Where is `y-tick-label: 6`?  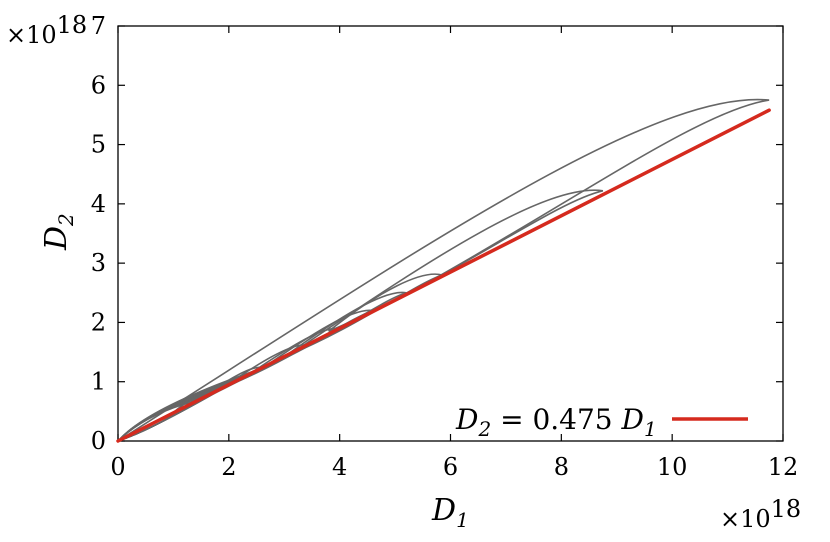
y-tick-label: 6 is located at coordinates (98, 85).